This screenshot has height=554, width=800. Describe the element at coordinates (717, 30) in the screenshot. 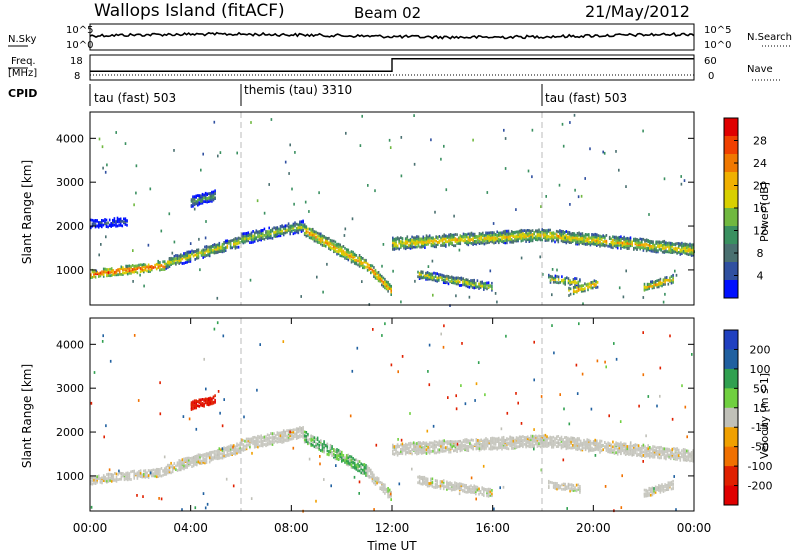

I see `nsearch-tick-top: 10^5` at that location.